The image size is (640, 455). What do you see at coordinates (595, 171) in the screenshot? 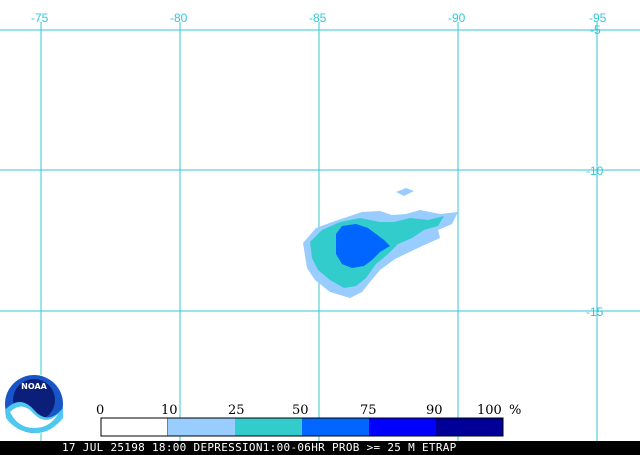
I see `lat-label: -10` at bounding box center [595, 171].